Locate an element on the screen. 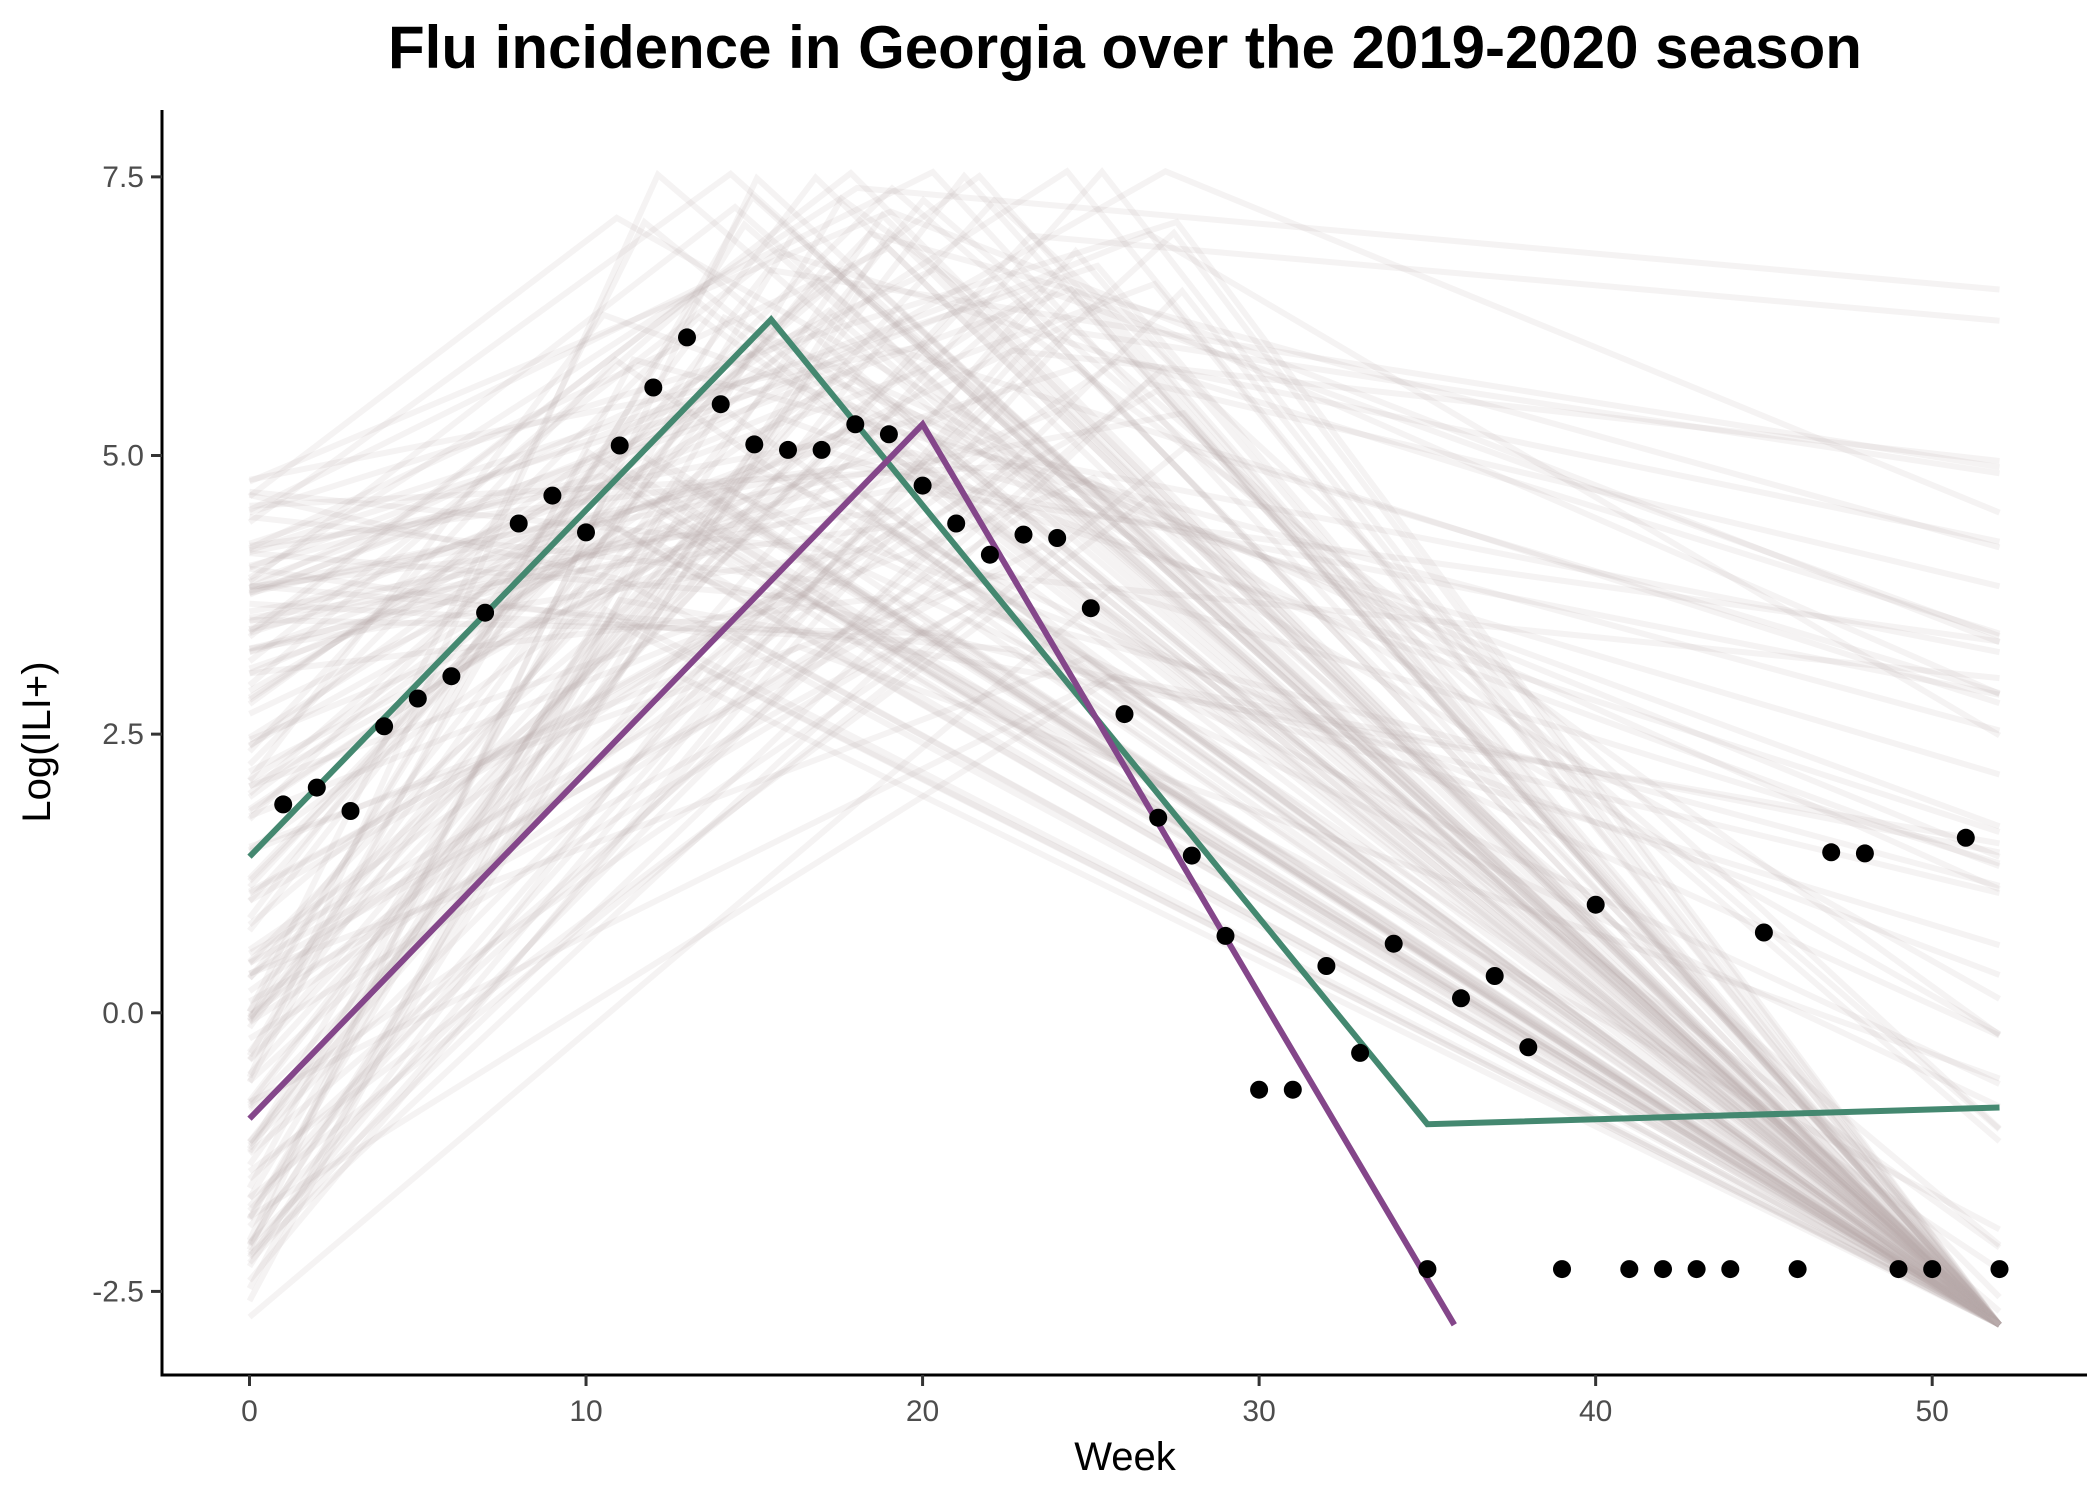 This screenshot has width=2100, height=1500. x-tick-label: 0 is located at coordinates (249, 1411).